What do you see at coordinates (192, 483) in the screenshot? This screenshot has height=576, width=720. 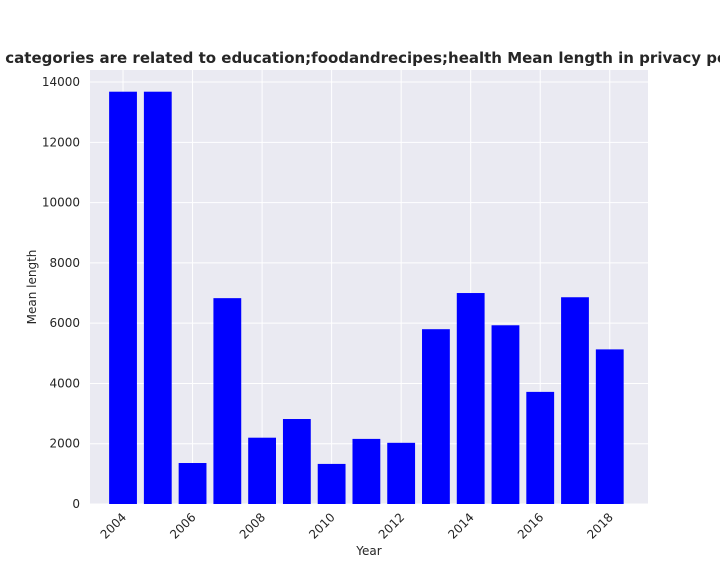 I see `bar-2006` at bounding box center [192, 483].